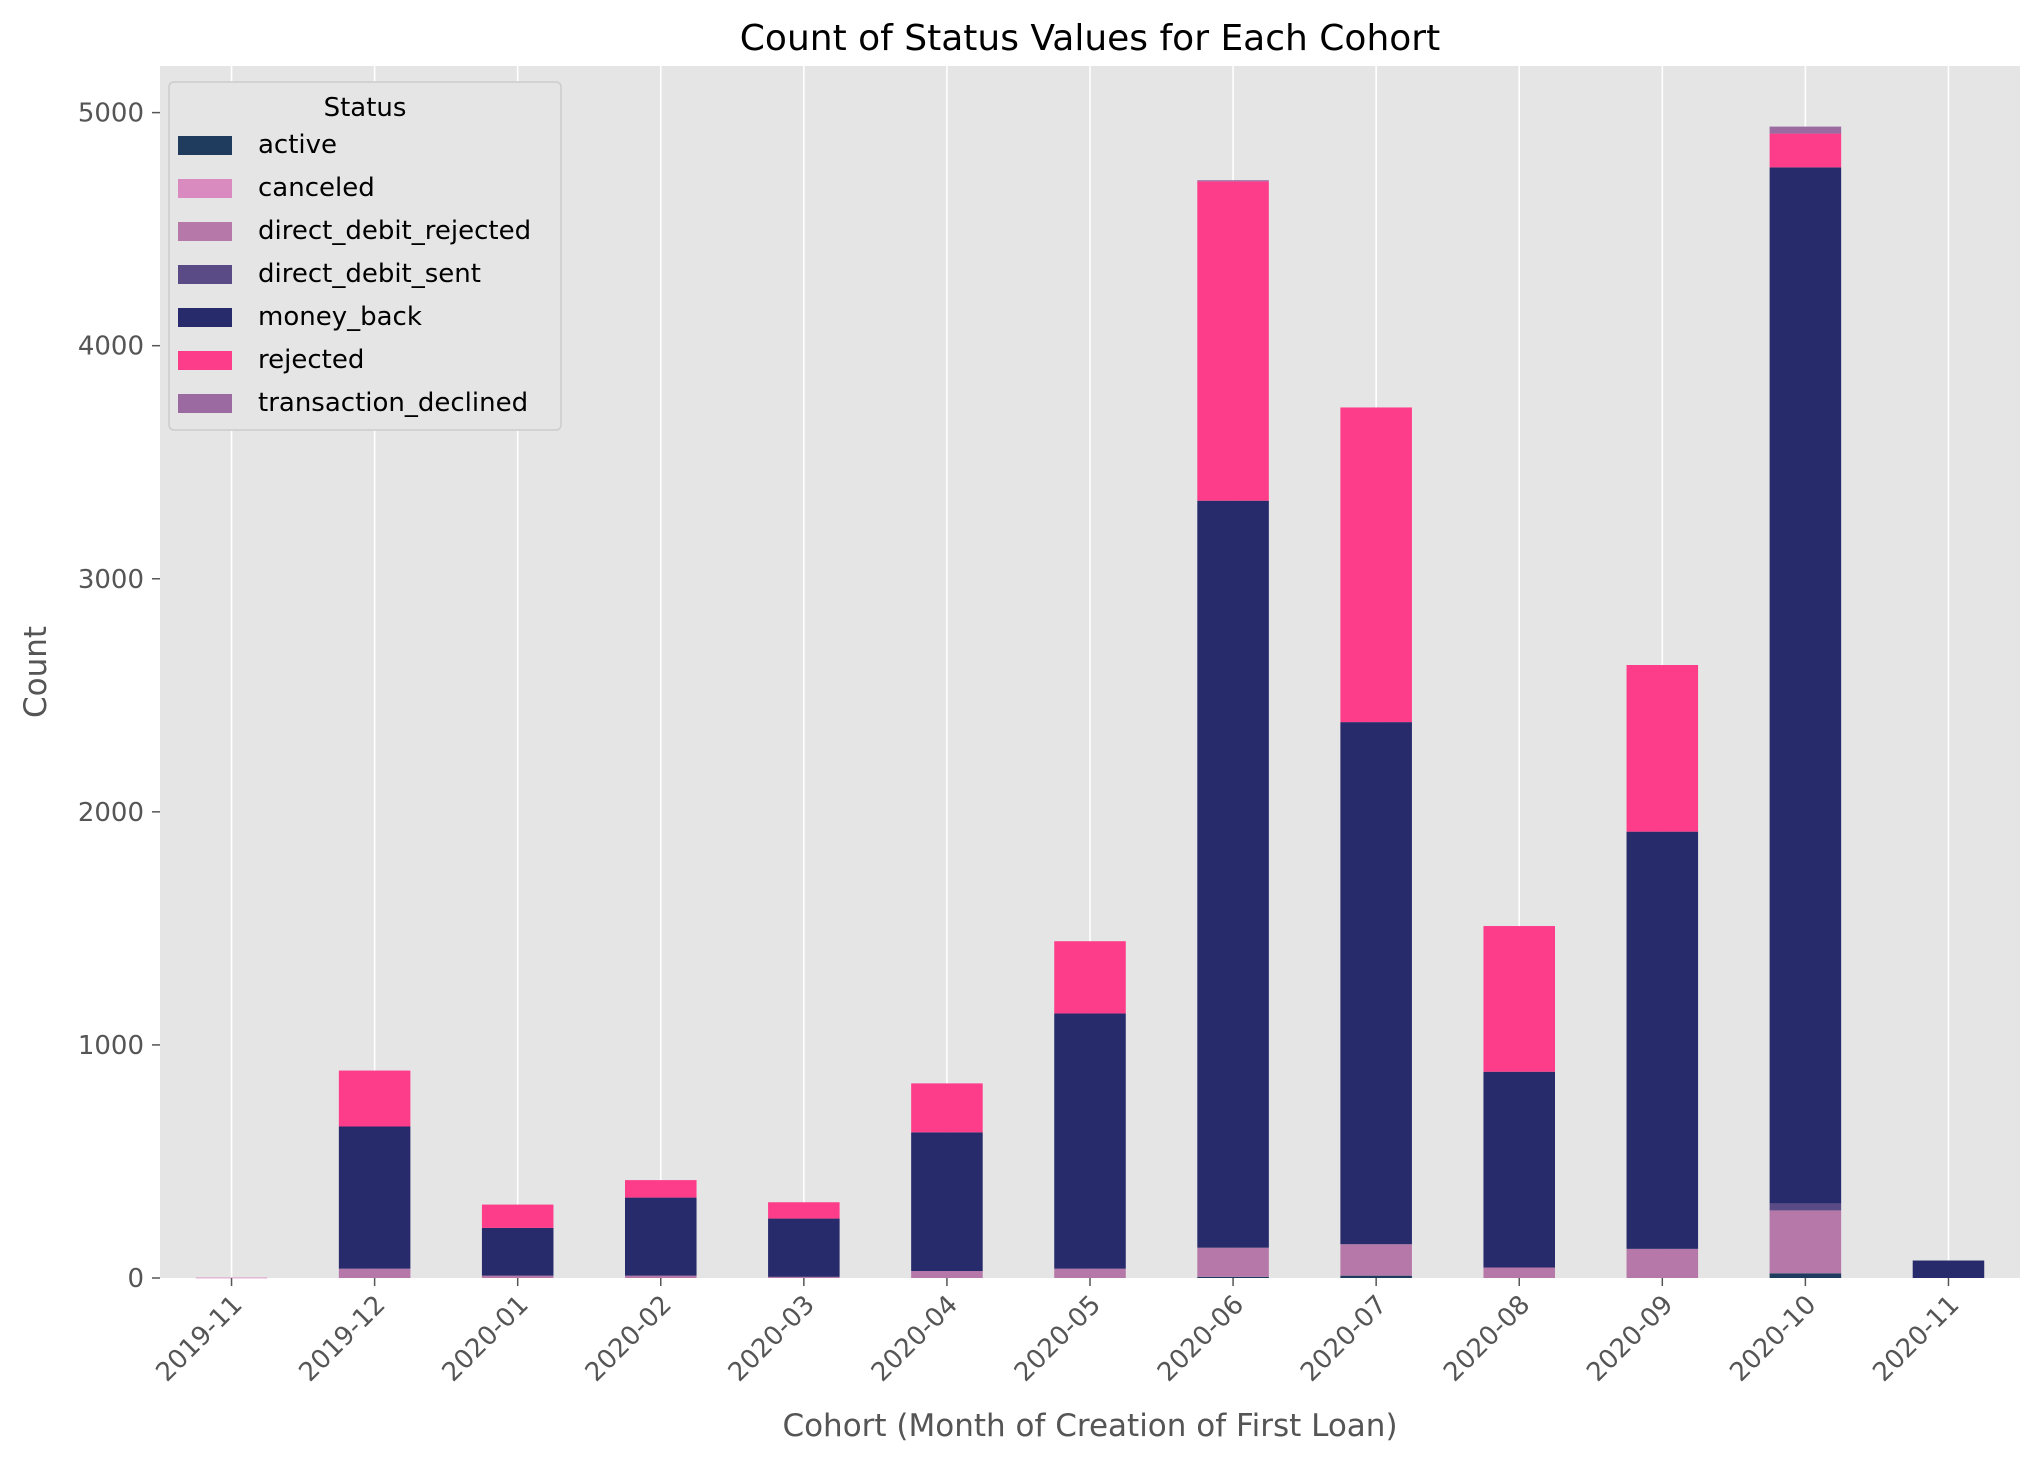 The height and width of the screenshot is (1465, 2034). Describe the element at coordinates (1089, 1426) in the screenshot. I see `x-axis-label: Cohort (Month of Creation of First Loan)` at that location.